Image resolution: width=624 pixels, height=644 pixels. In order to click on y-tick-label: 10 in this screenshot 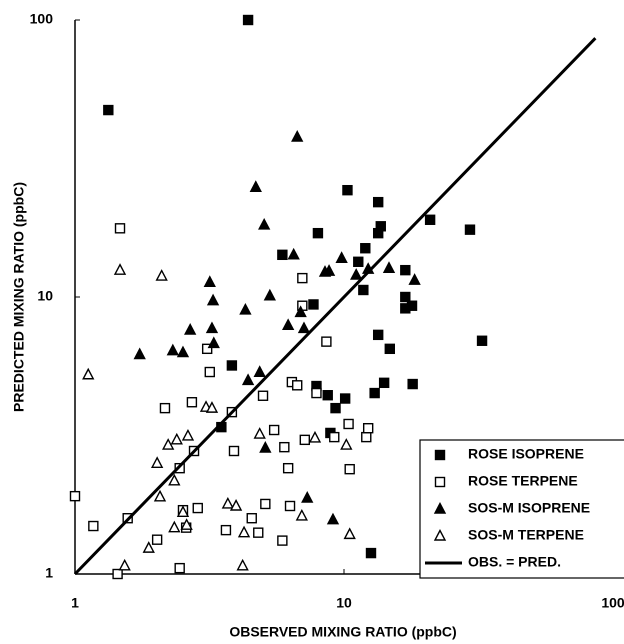, I will do `click(45, 296)`.